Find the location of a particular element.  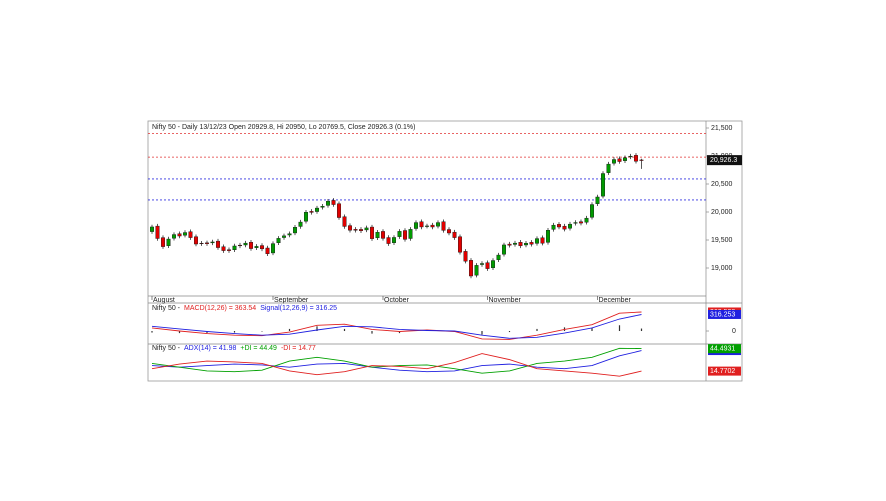

legend-entry: MACD(12,26) = 363.54 is located at coordinates (220, 308).